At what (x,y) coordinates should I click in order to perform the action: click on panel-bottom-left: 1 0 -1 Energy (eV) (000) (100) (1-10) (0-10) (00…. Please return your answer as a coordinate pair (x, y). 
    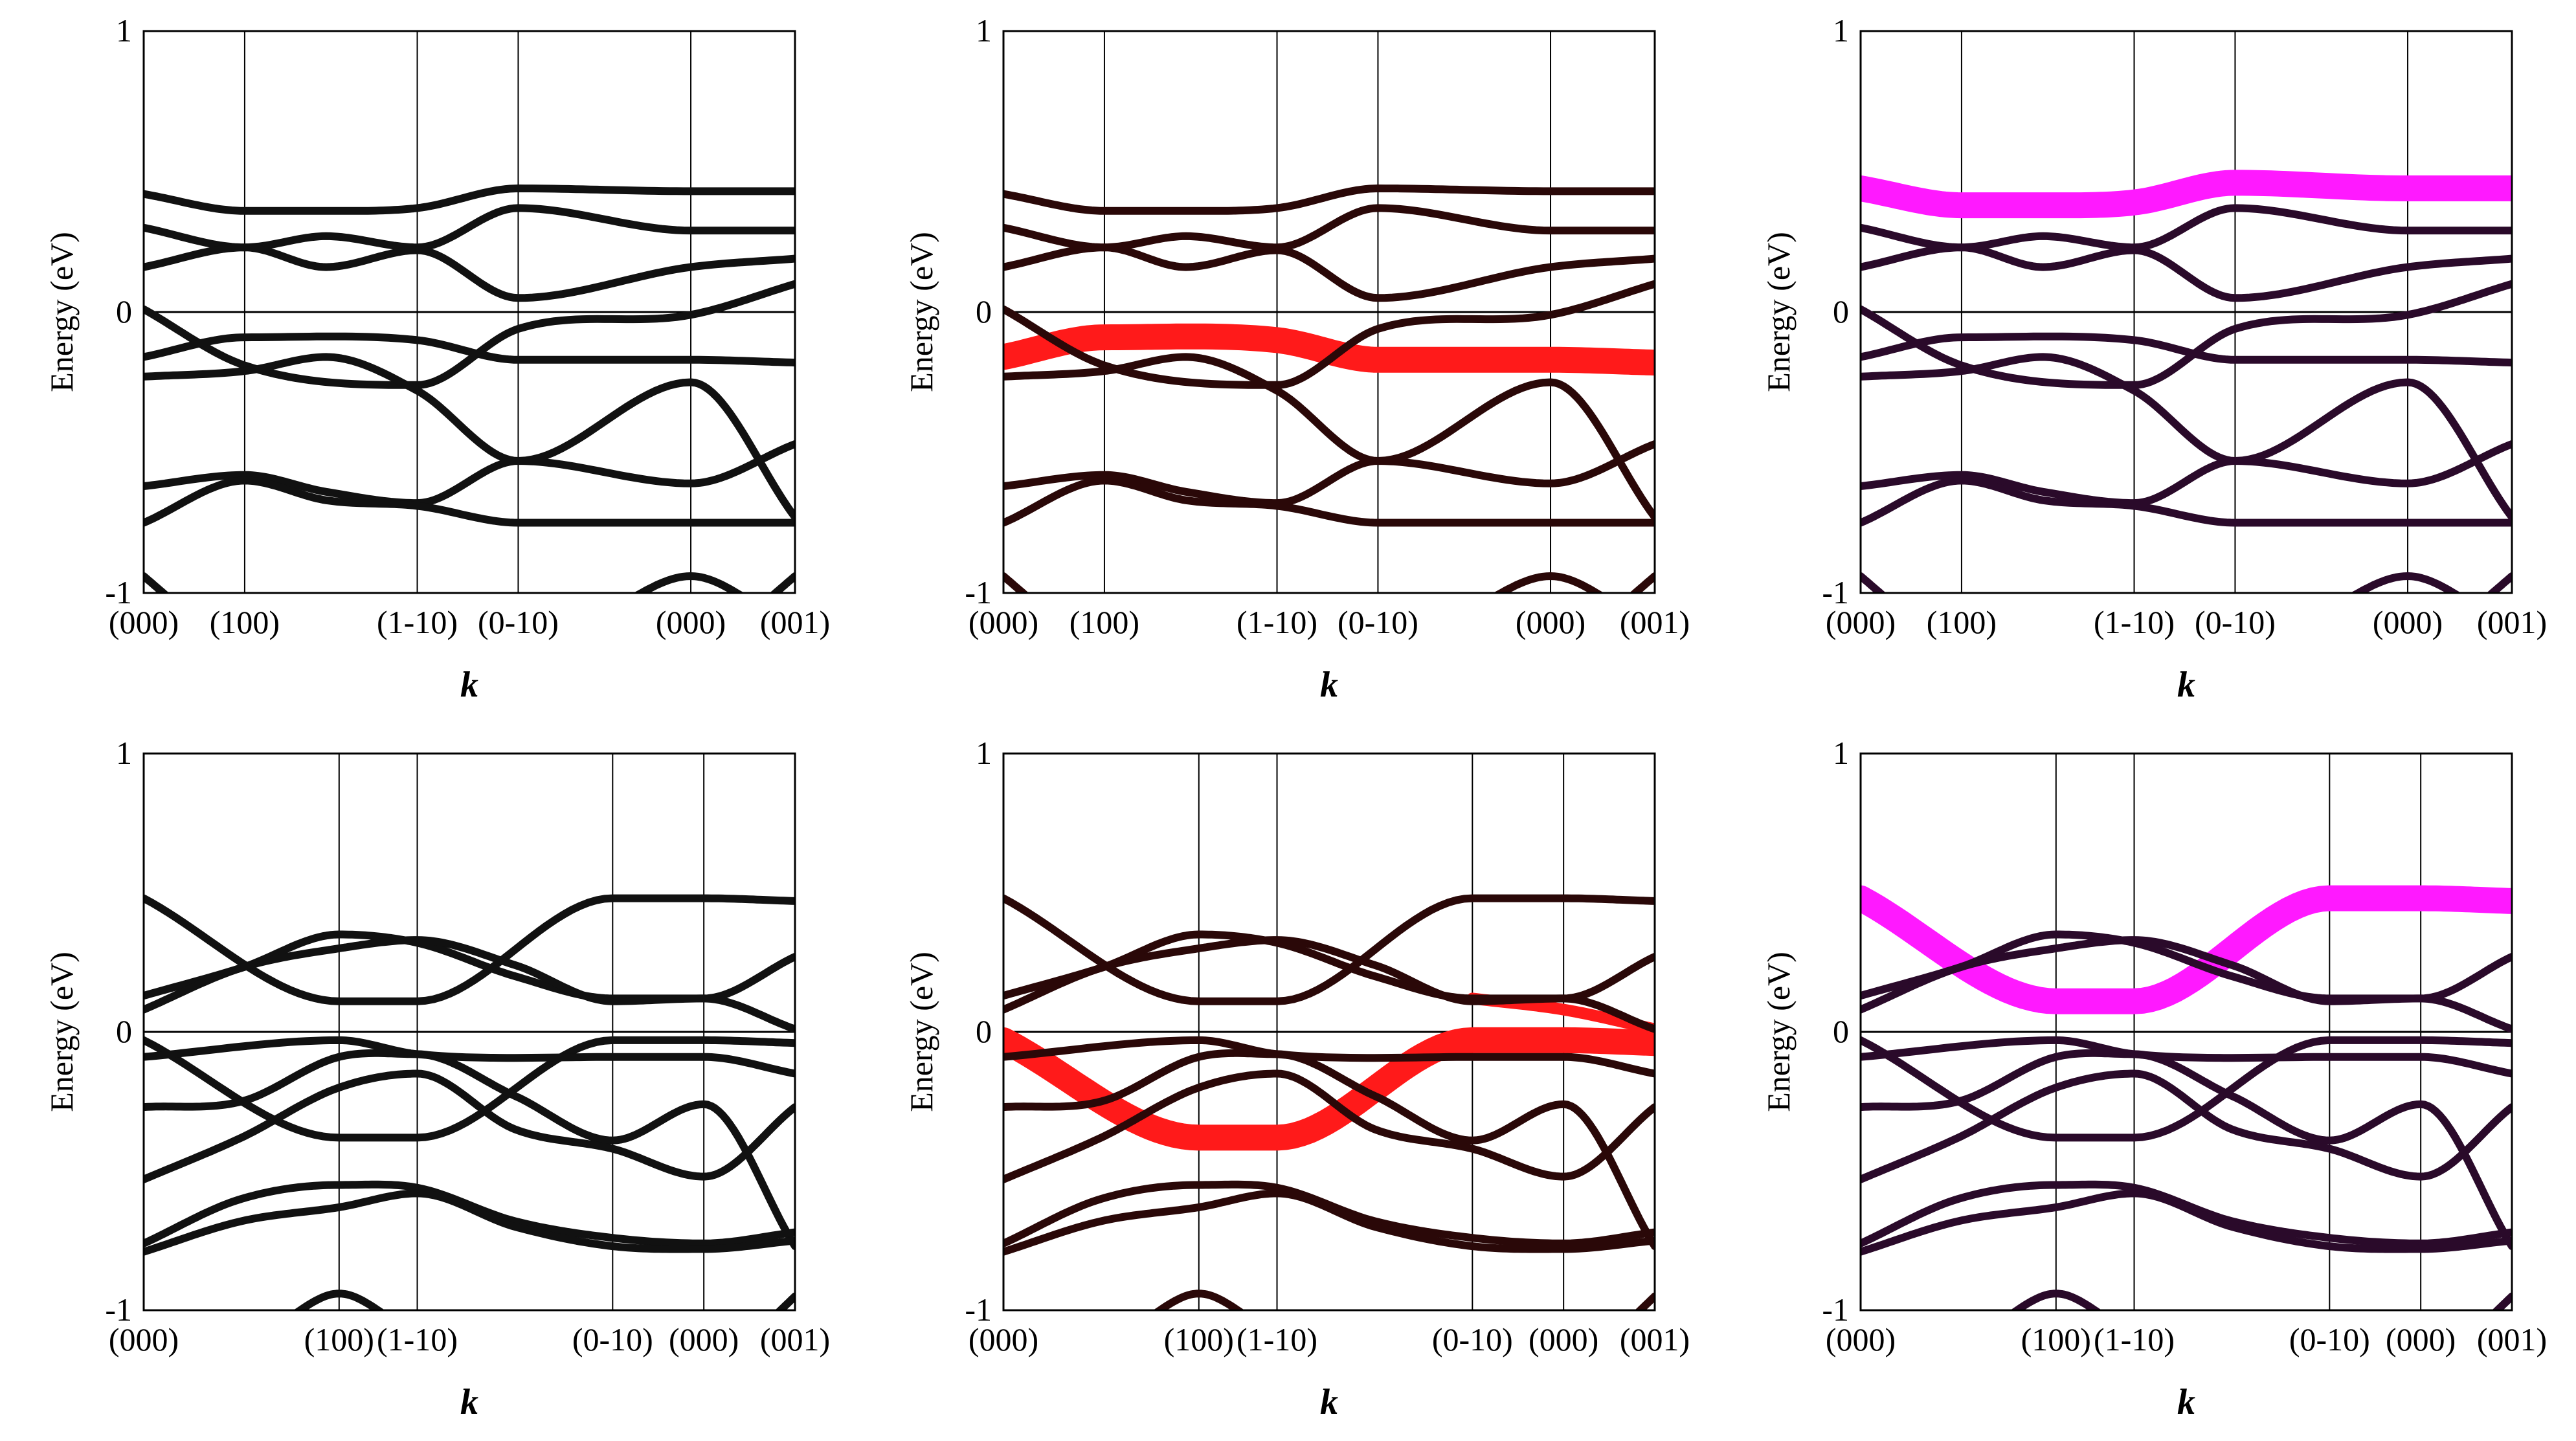
    Looking at the image, I should click on (437, 1078).